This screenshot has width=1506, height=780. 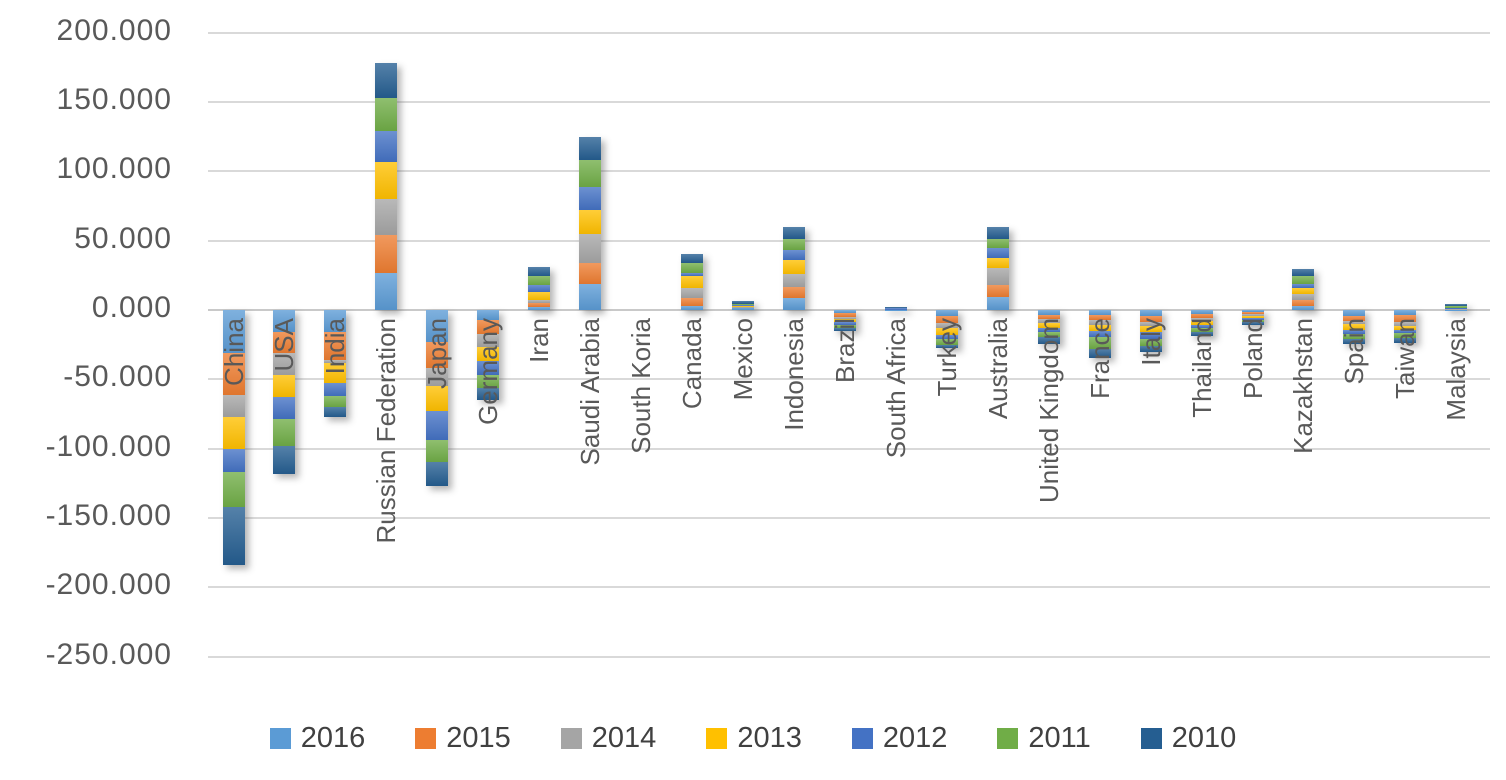 I want to click on legend-item-2012: 2012, so click(x=899, y=738).